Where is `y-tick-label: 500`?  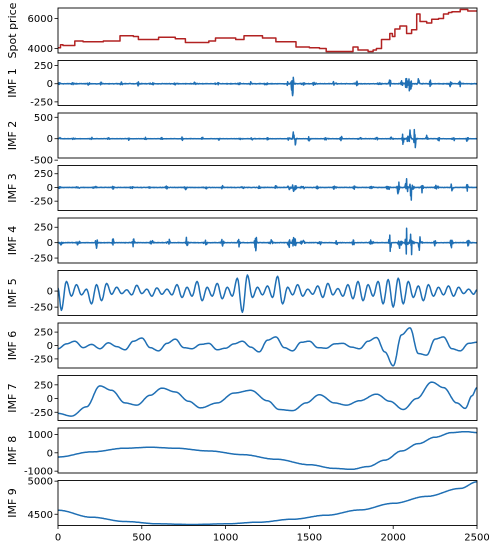 y-tick-label: 500 is located at coordinates (43, 118).